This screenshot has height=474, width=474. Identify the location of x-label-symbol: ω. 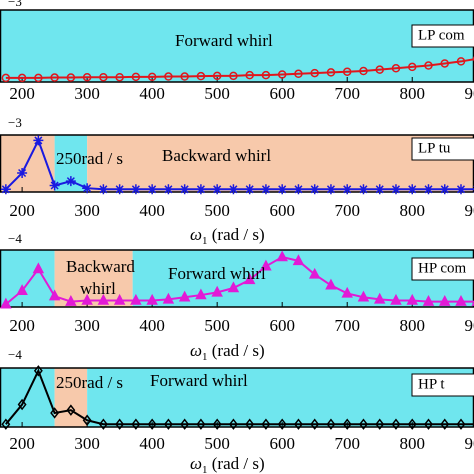
(196, 463).